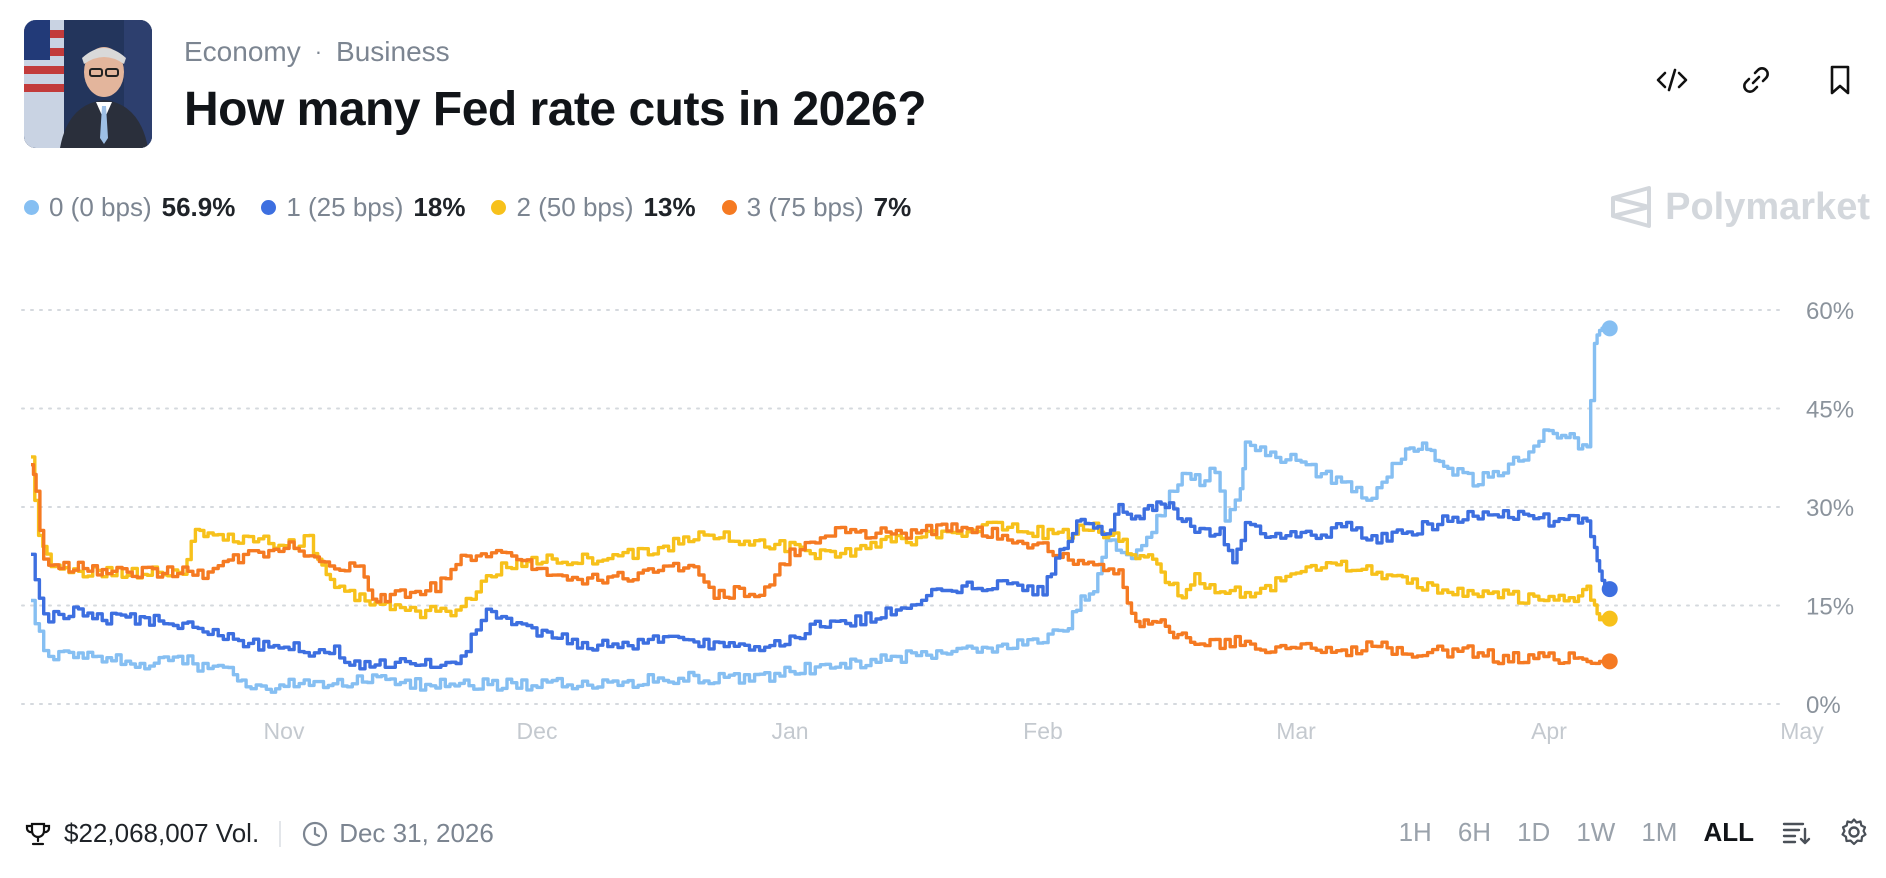  What do you see at coordinates (393, 51) in the screenshot?
I see `subcategory-link: Business` at bounding box center [393, 51].